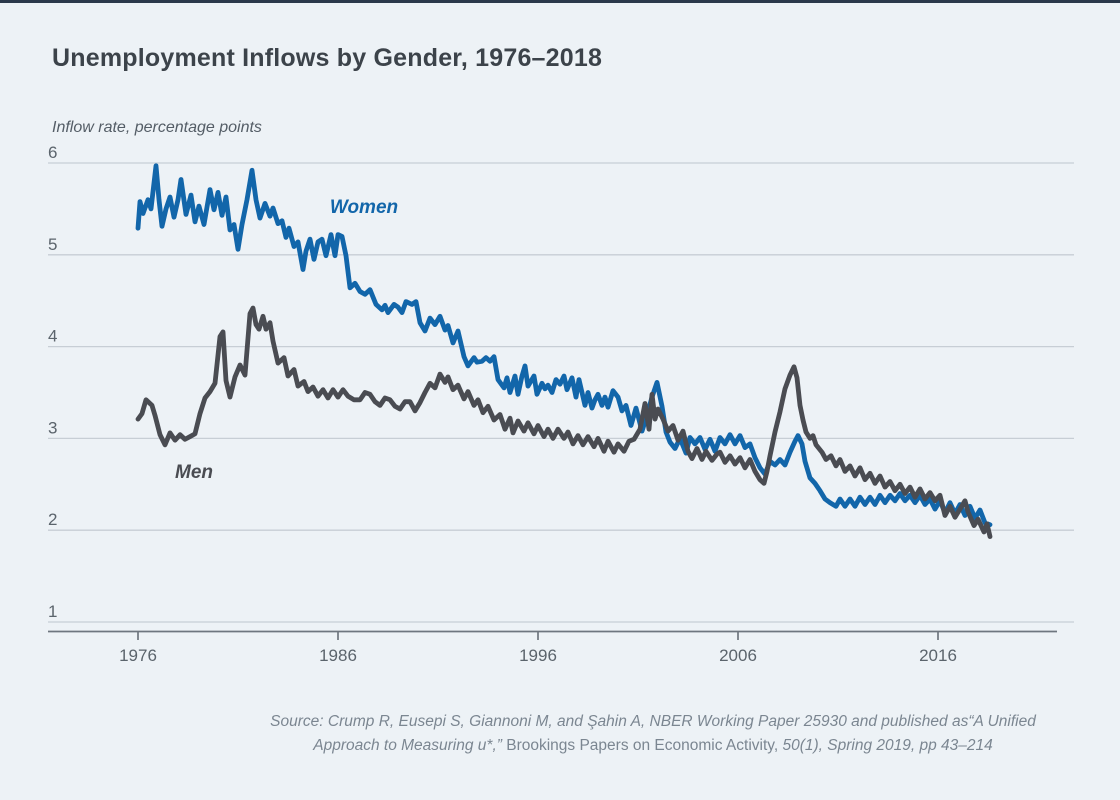 Image resolution: width=1120 pixels, height=800 pixels. I want to click on top-accent-bar, so click(560, 1).